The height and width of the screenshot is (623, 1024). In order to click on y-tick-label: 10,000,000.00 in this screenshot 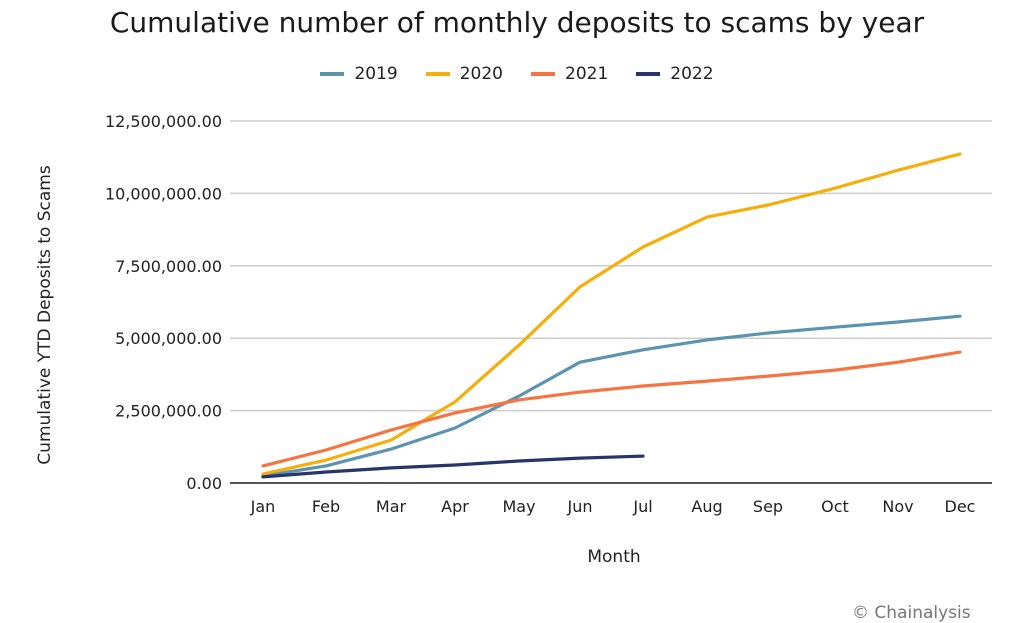, I will do `click(163, 193)`.